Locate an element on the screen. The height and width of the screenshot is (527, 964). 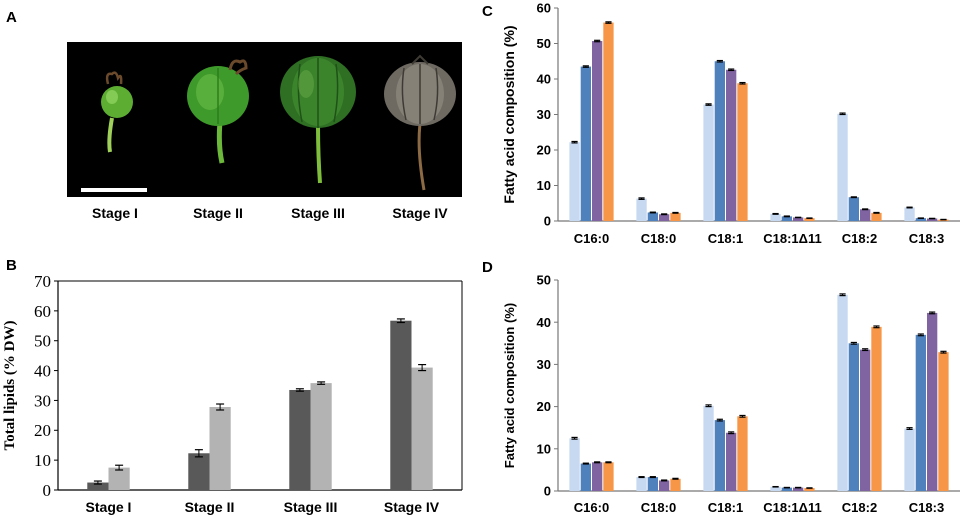
y-axis-label: Total lipids (% DW) is located at coordinates (10, 386).